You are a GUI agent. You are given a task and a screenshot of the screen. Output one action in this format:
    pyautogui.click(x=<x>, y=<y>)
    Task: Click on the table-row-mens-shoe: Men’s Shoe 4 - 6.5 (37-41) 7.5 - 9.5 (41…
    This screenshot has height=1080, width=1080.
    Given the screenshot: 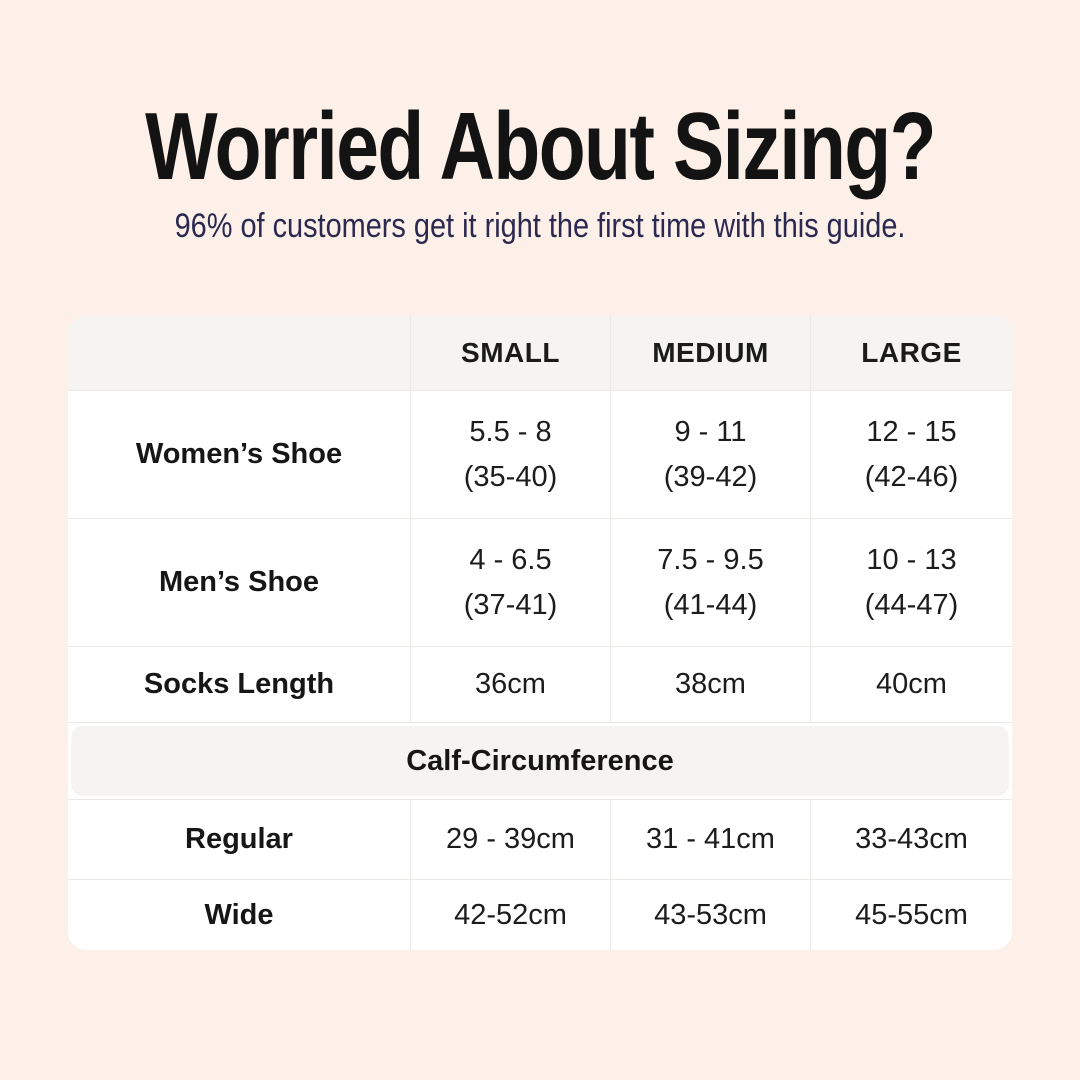 What is the action you would take?
    pyautogui.click(x=540, y=582)
    